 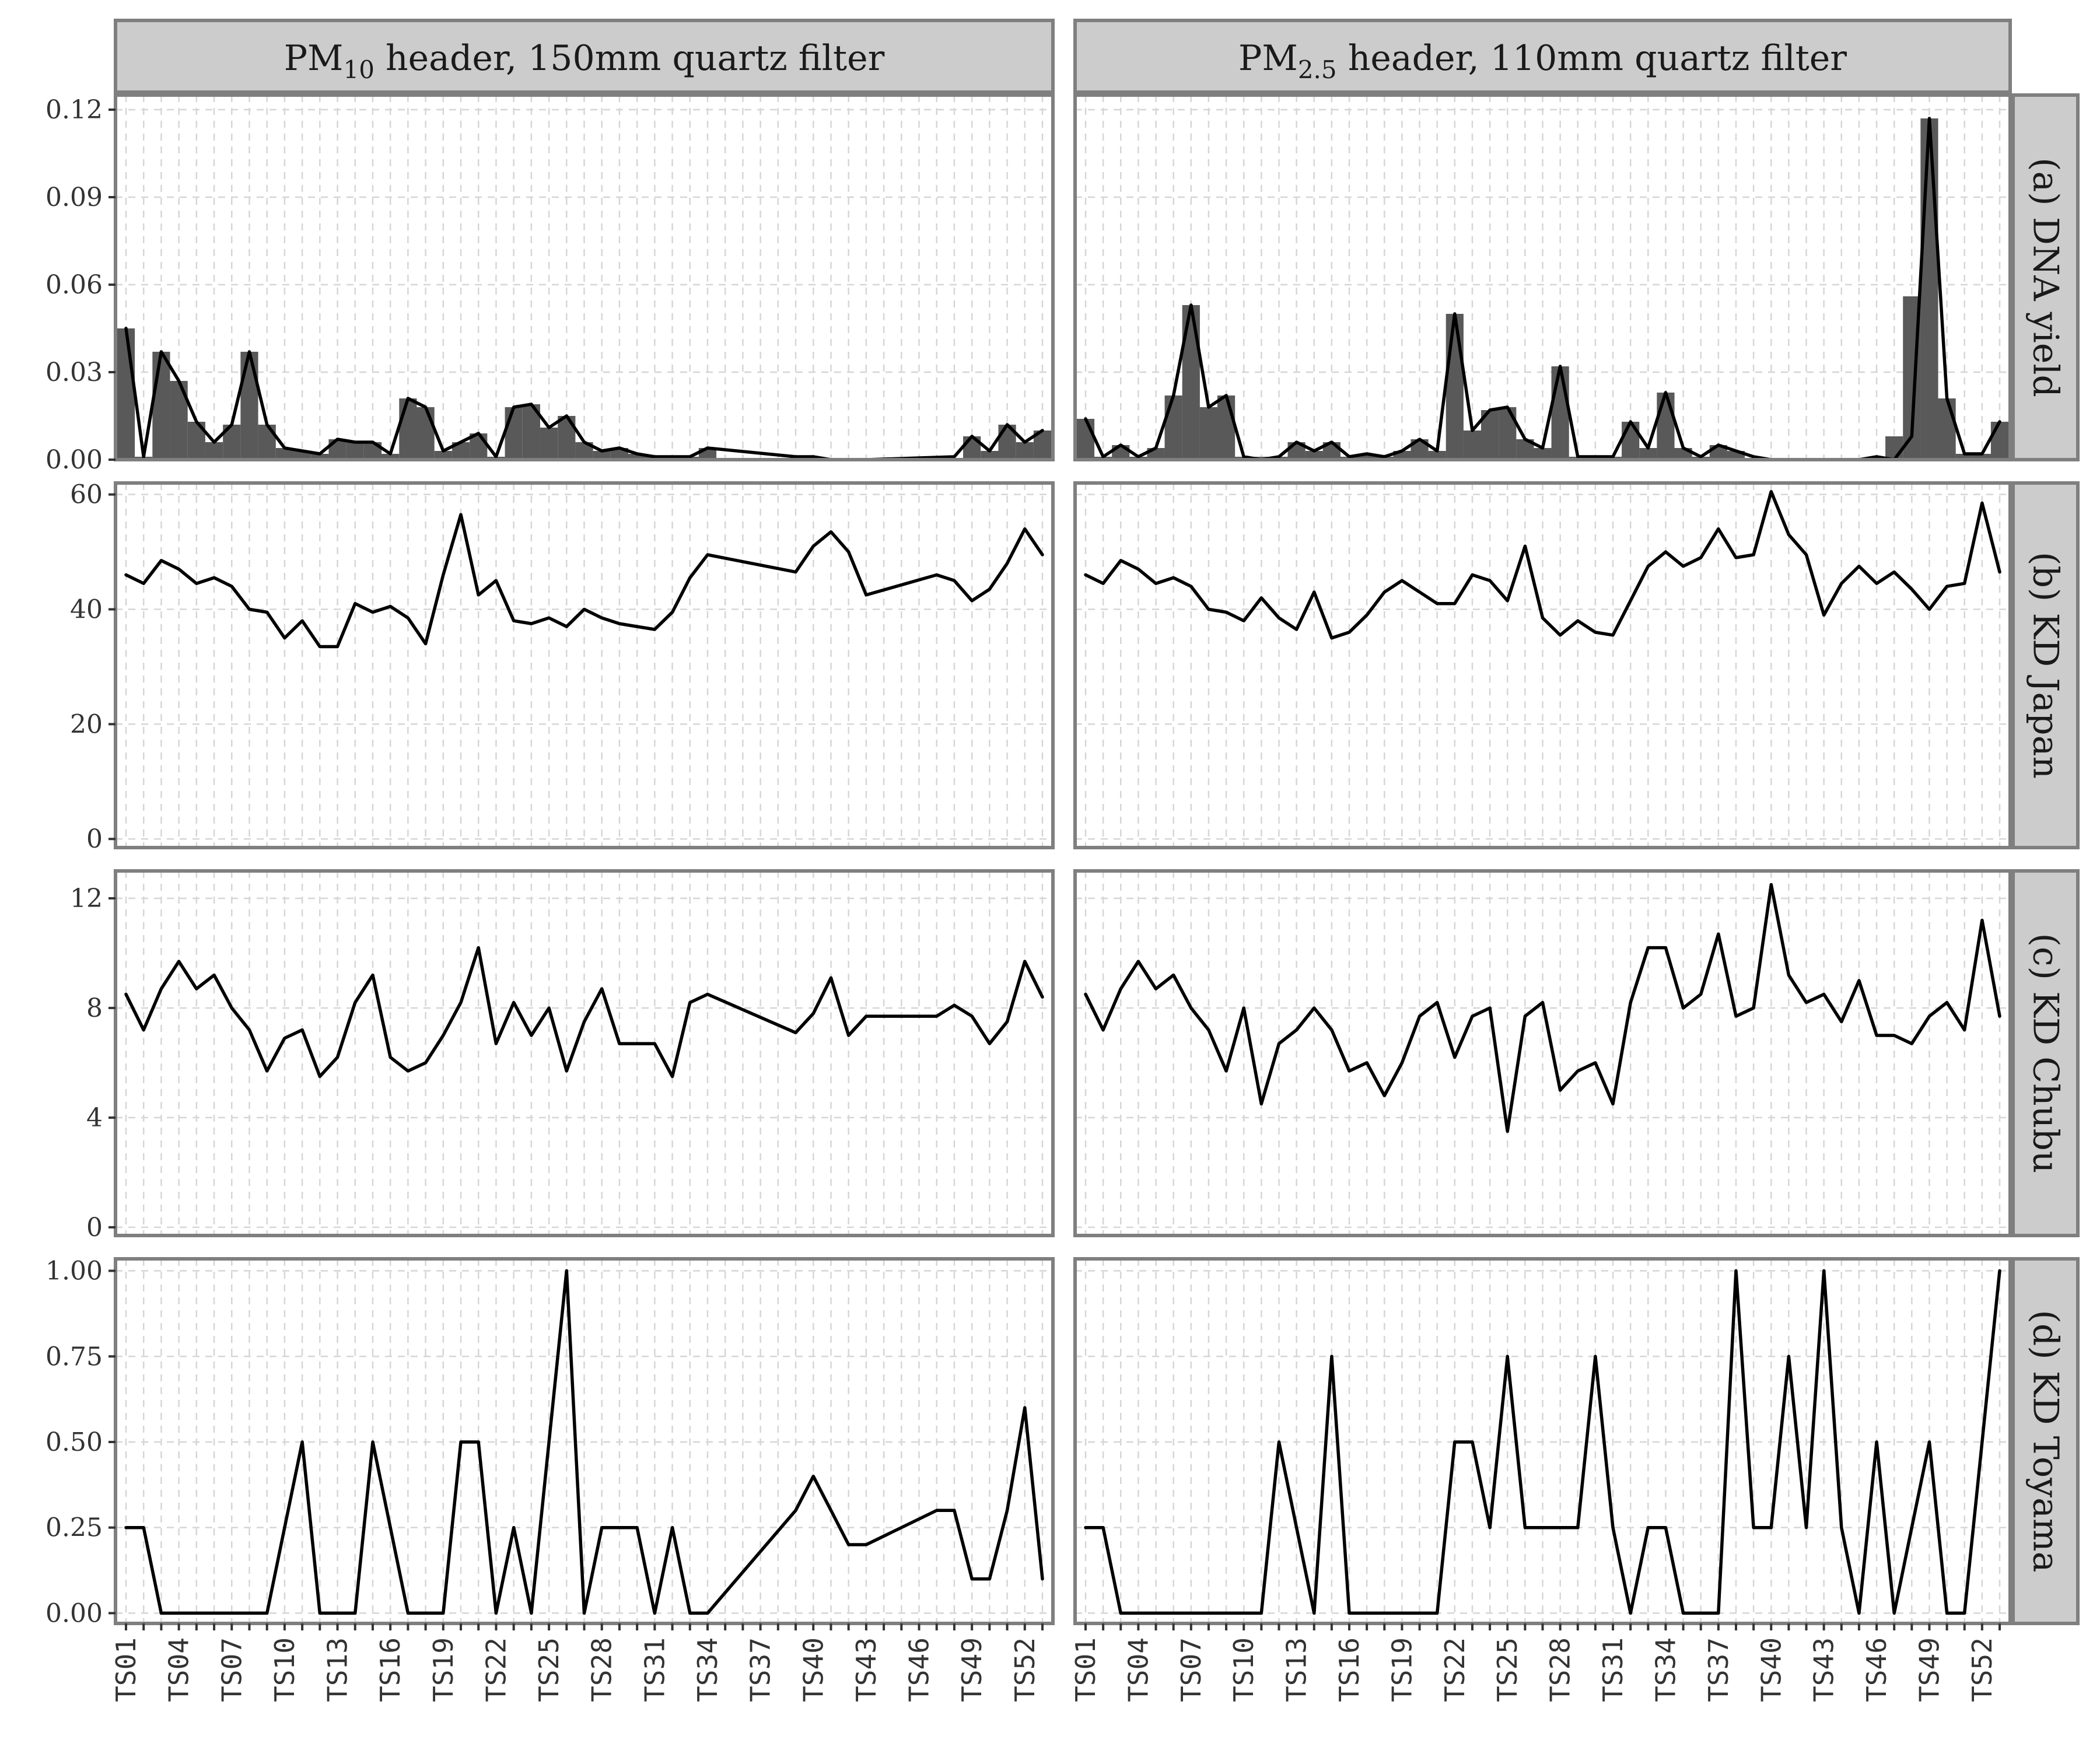 I want to click on bar-ts34, so click(x=1666, y=426).